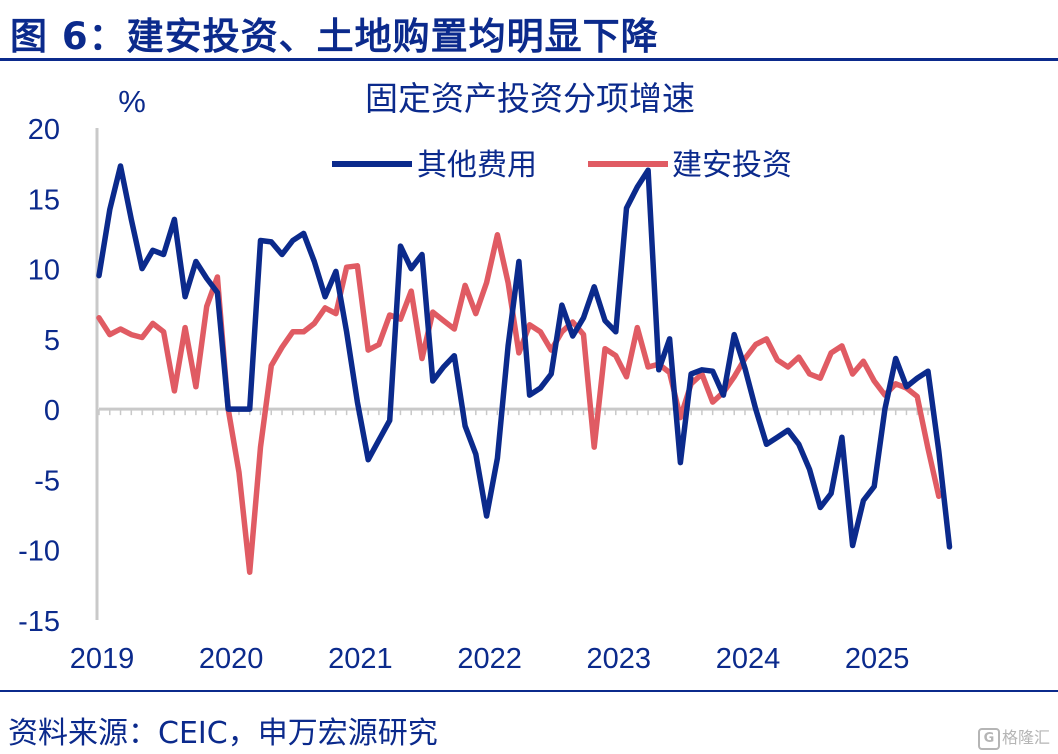 Image resolution: width=1058 pixels, height=754 pixels. Describe the element at coordinates (529, 691) in the screenshot. I see `bottom-divider` at that location.